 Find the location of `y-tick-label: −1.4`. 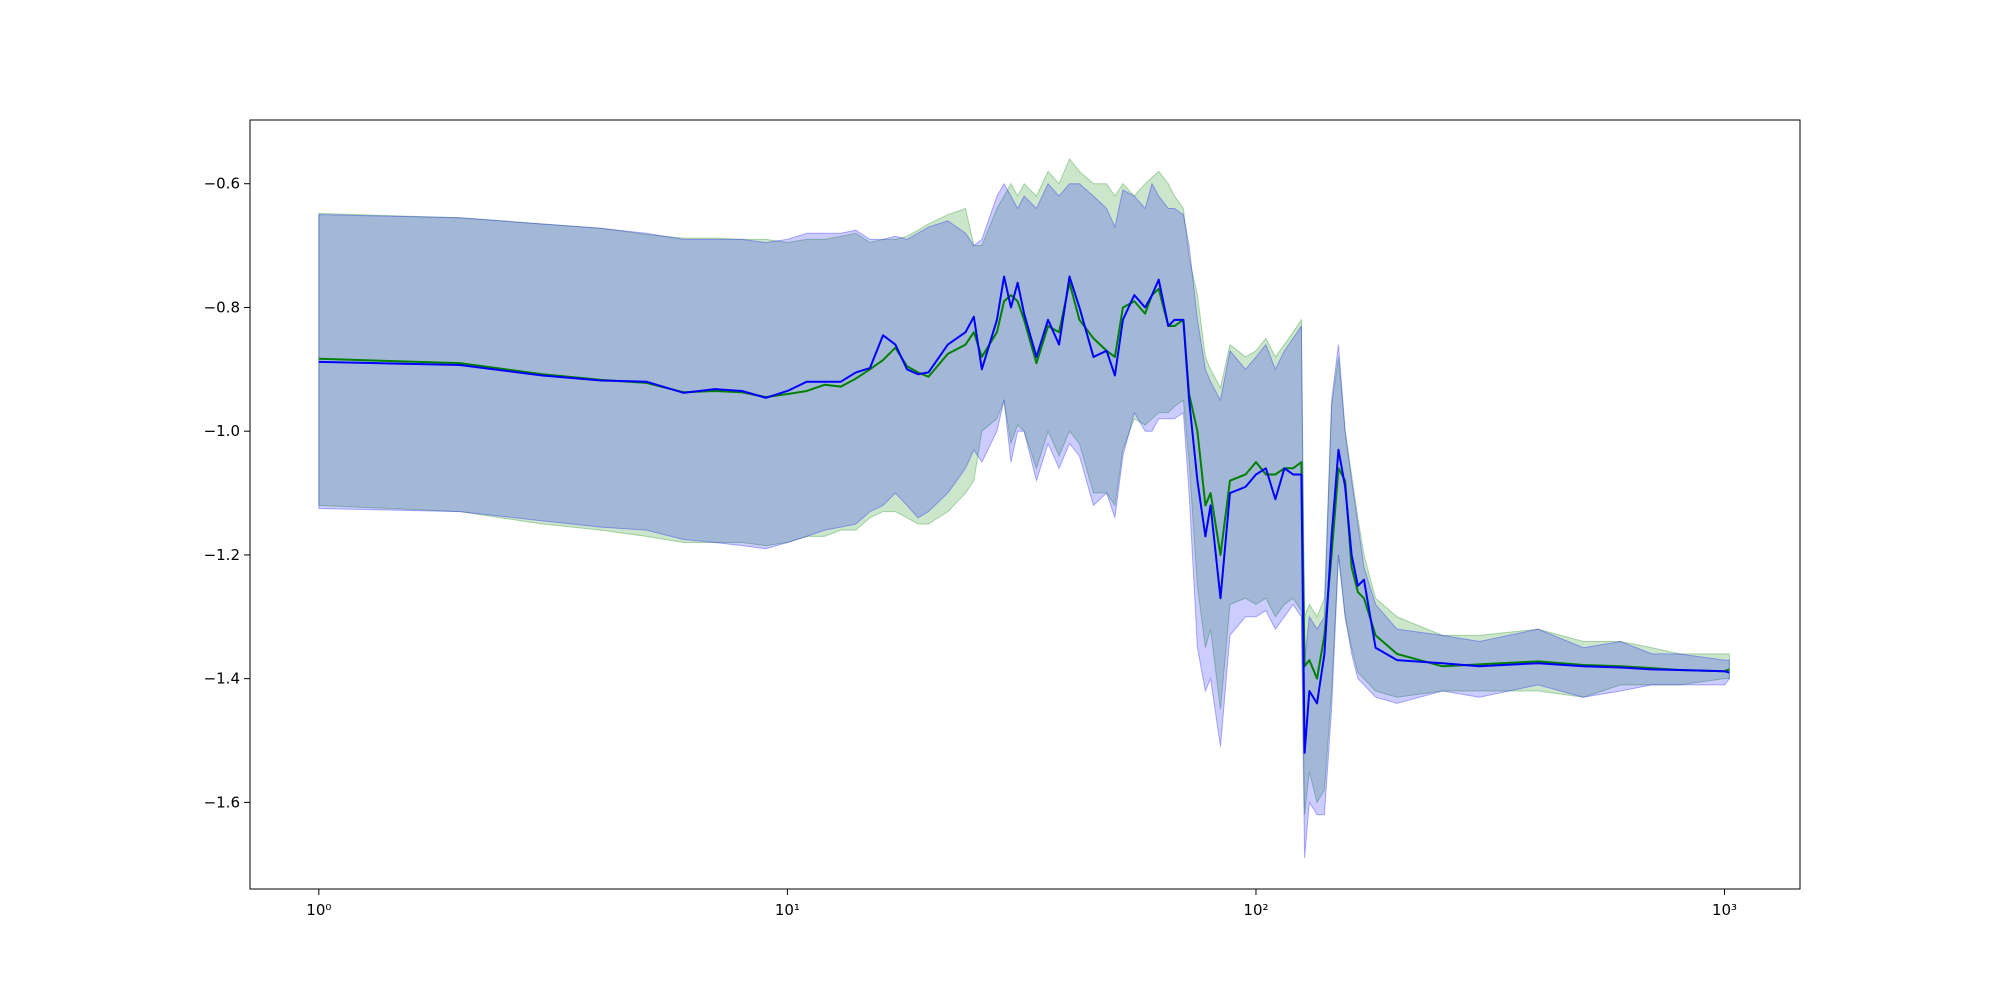

y-tick-label: −1.4 is located at coordinates (222, 679).